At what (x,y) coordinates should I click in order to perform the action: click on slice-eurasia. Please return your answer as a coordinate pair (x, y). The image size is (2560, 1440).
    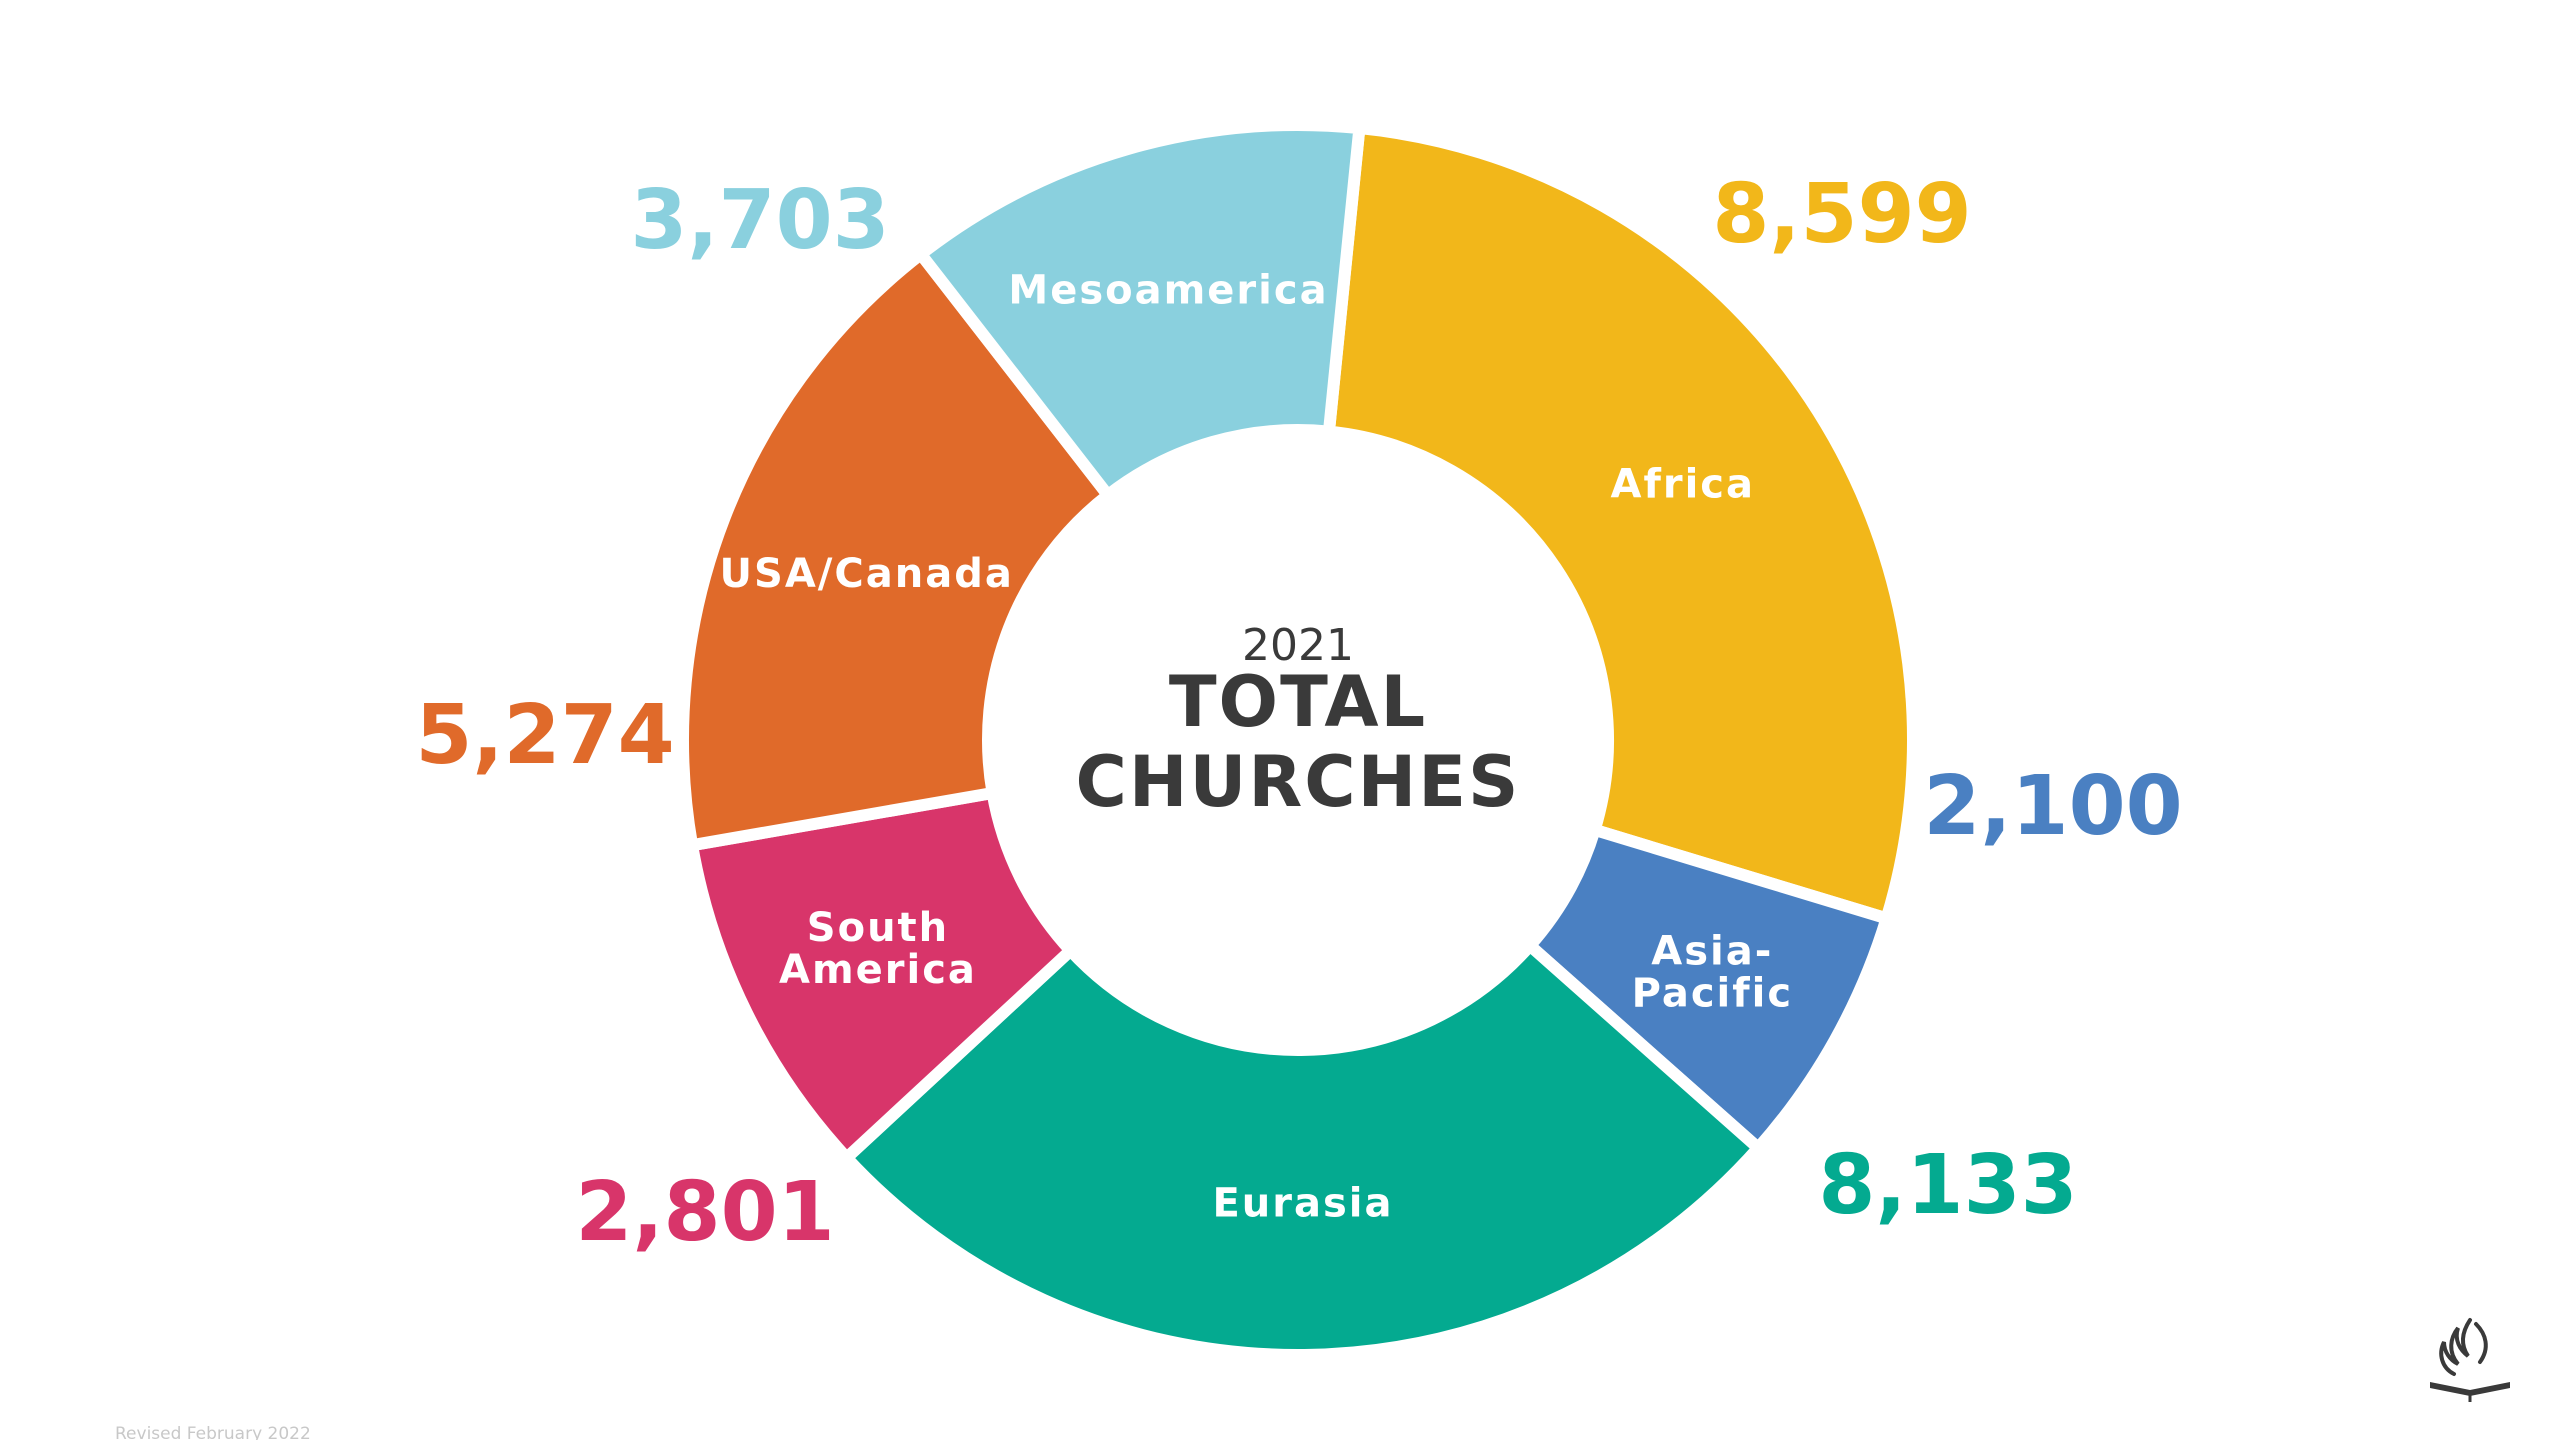
    Looking at the image, I should click on (1302, 1149).